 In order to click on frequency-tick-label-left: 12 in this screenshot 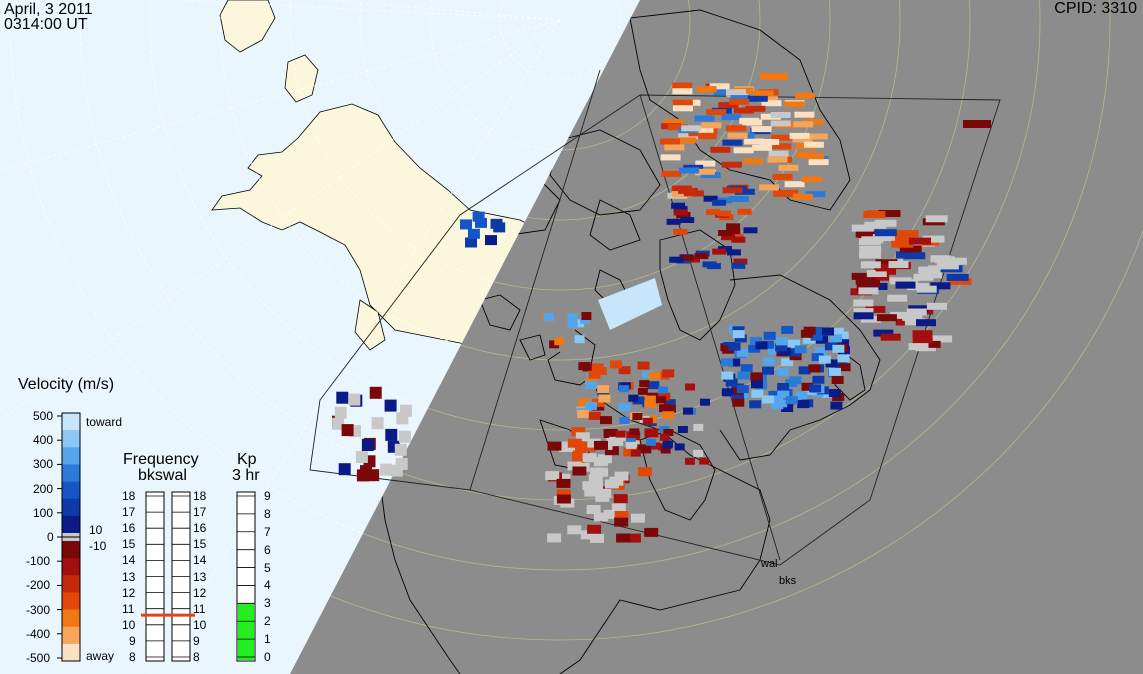, I will do `click(129, 592)`.